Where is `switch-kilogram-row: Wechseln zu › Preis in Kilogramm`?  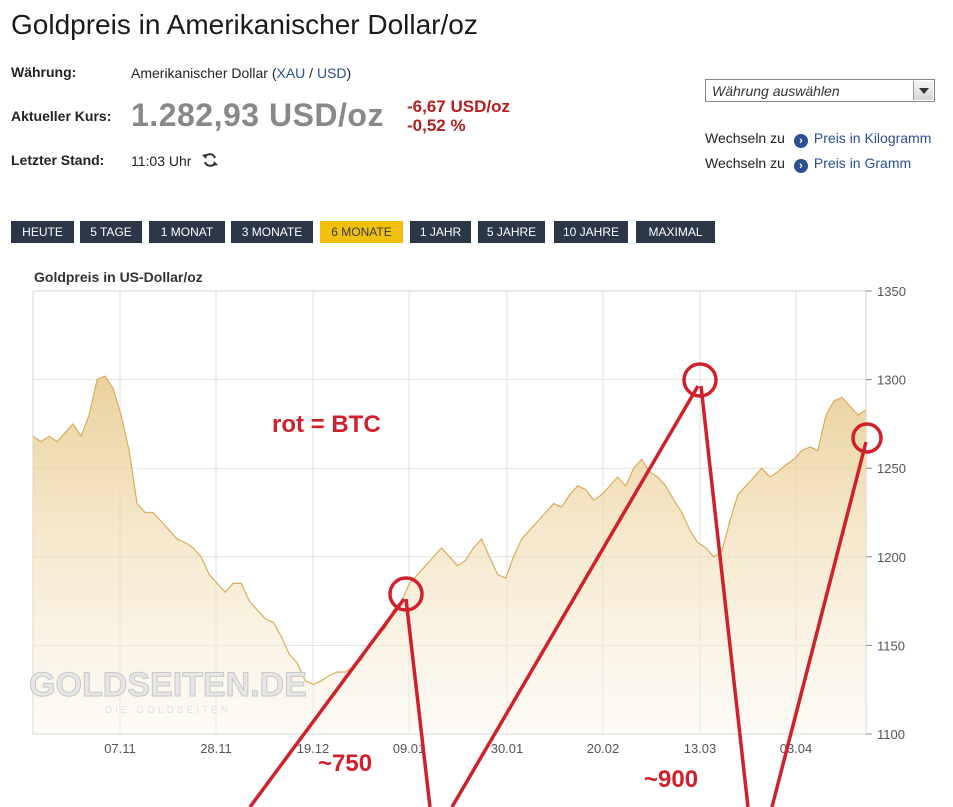
switch-kilogram-row: Wechseln zu › Preis in Kilogramm is located at coordinates (818, 139).